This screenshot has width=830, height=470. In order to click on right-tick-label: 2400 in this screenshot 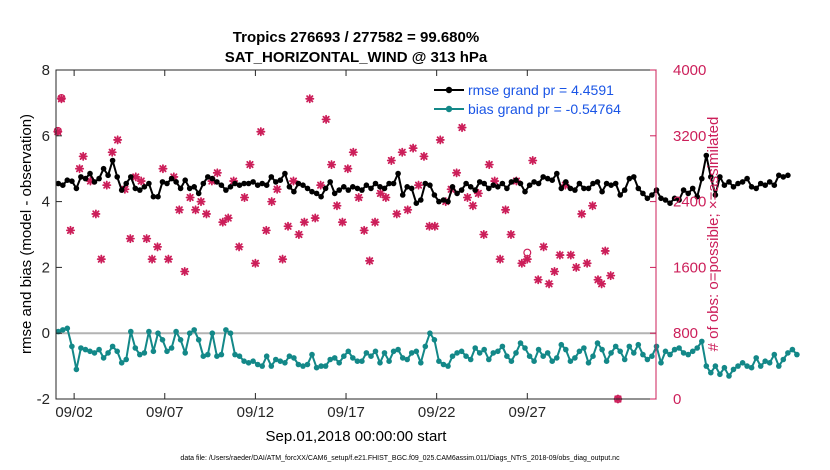, I will do `click(689, 202)`.